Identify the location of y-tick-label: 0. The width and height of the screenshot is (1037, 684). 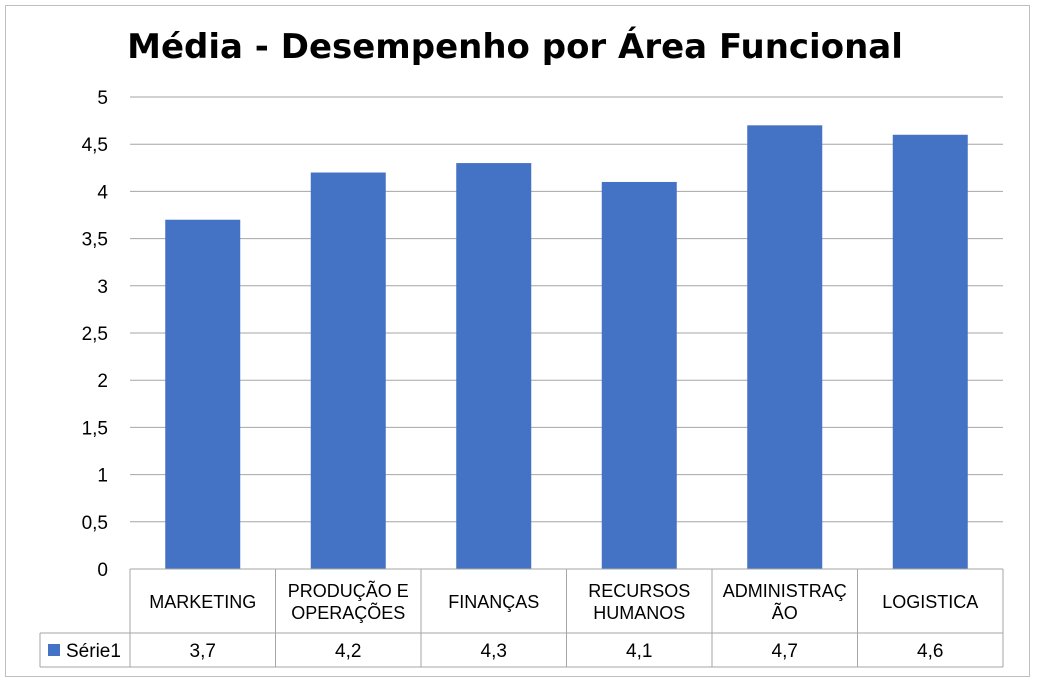
(102, 570).